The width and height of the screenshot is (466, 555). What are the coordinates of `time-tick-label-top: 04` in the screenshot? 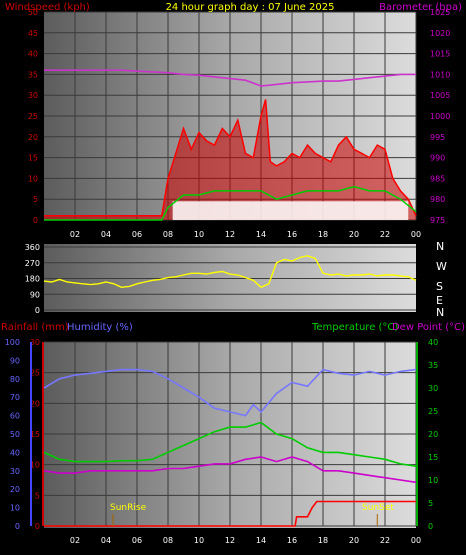 It's located at (106, 234).